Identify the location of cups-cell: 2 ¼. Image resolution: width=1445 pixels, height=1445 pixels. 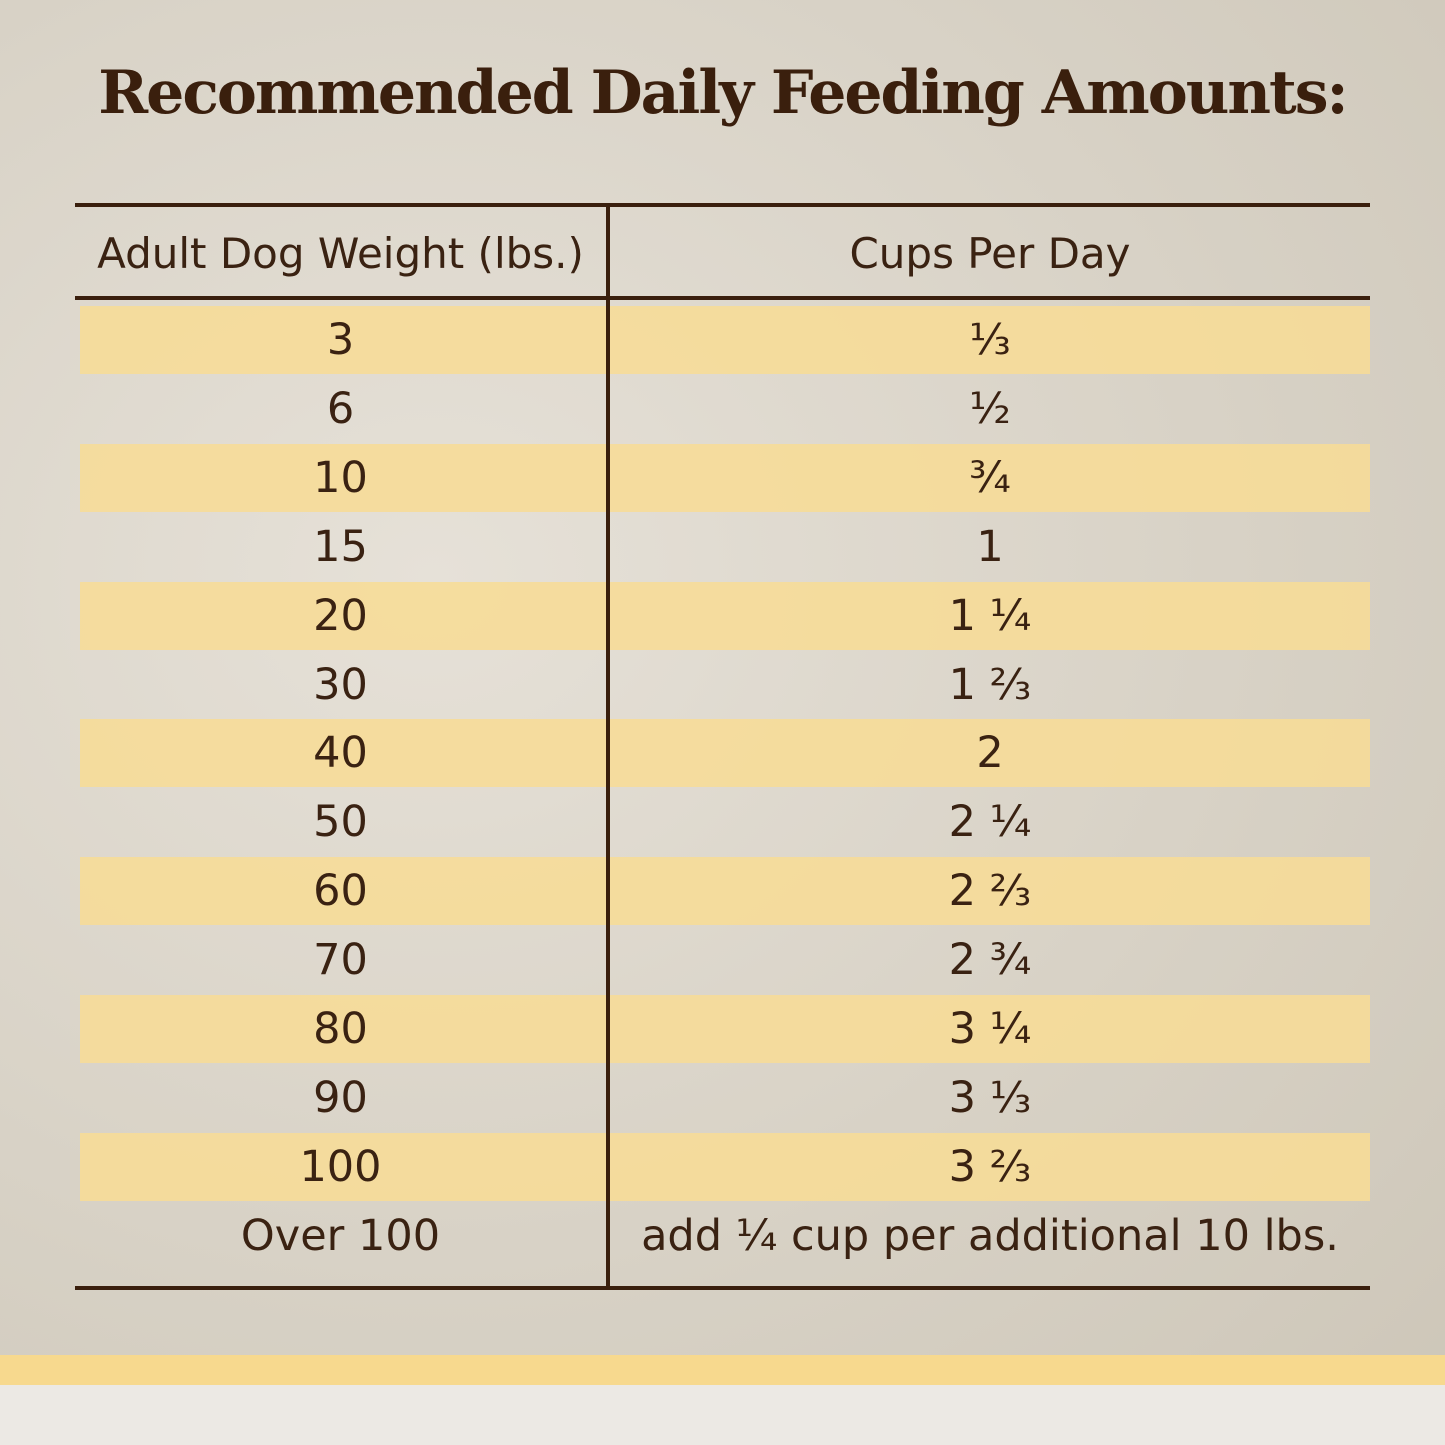
(990, 822).